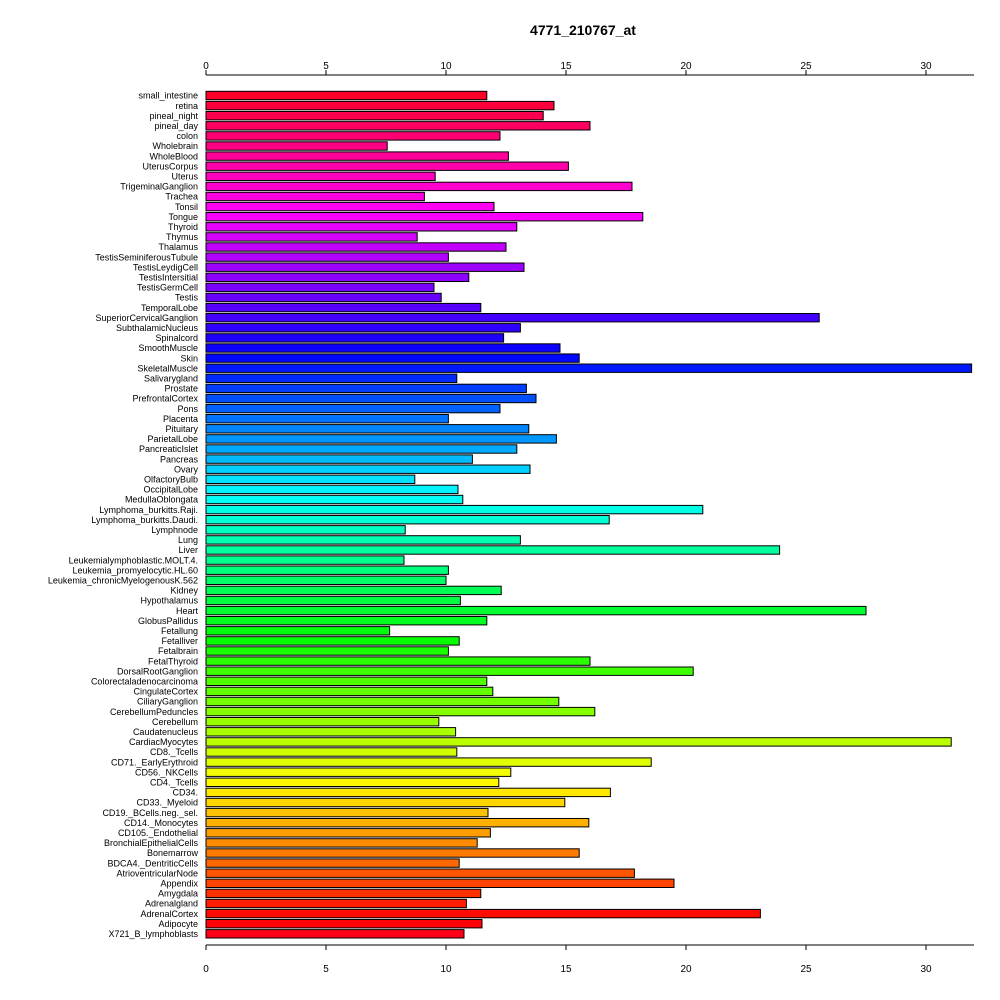 The image size is (1000, 1000). What do you see at coordinates (186, 106) in the screenshot?
I see `category-label: retina` at bounding box center [186, 106].